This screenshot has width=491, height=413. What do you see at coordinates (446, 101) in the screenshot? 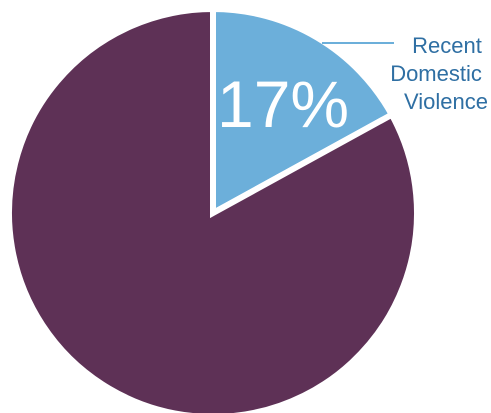
I see `callout-line-3: Violence` at bounding box center [446, 101].